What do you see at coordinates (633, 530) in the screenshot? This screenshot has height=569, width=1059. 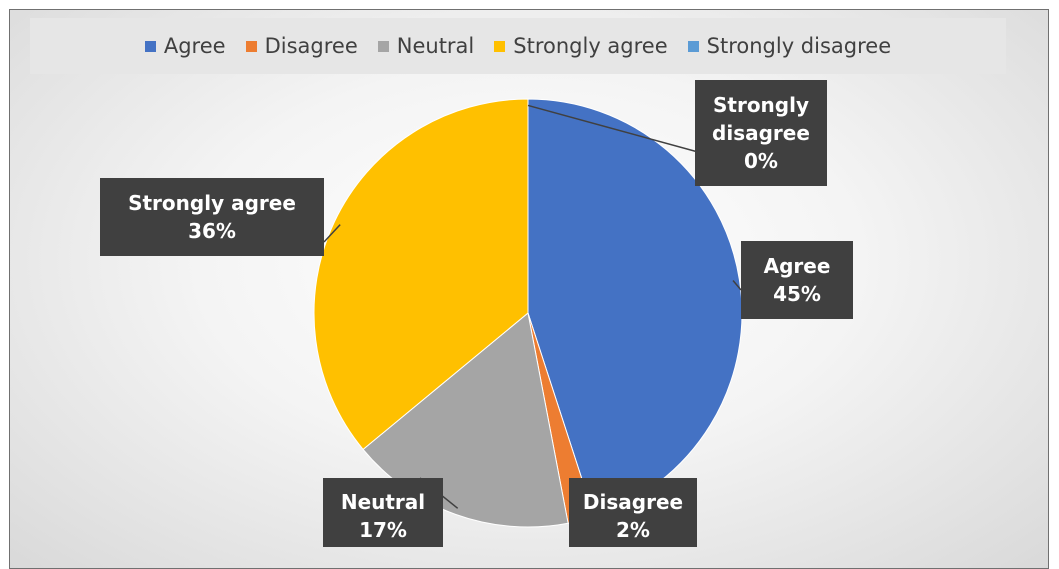 I see `data-label-percent-disagree: 2%` at bounding box center [633, 530].